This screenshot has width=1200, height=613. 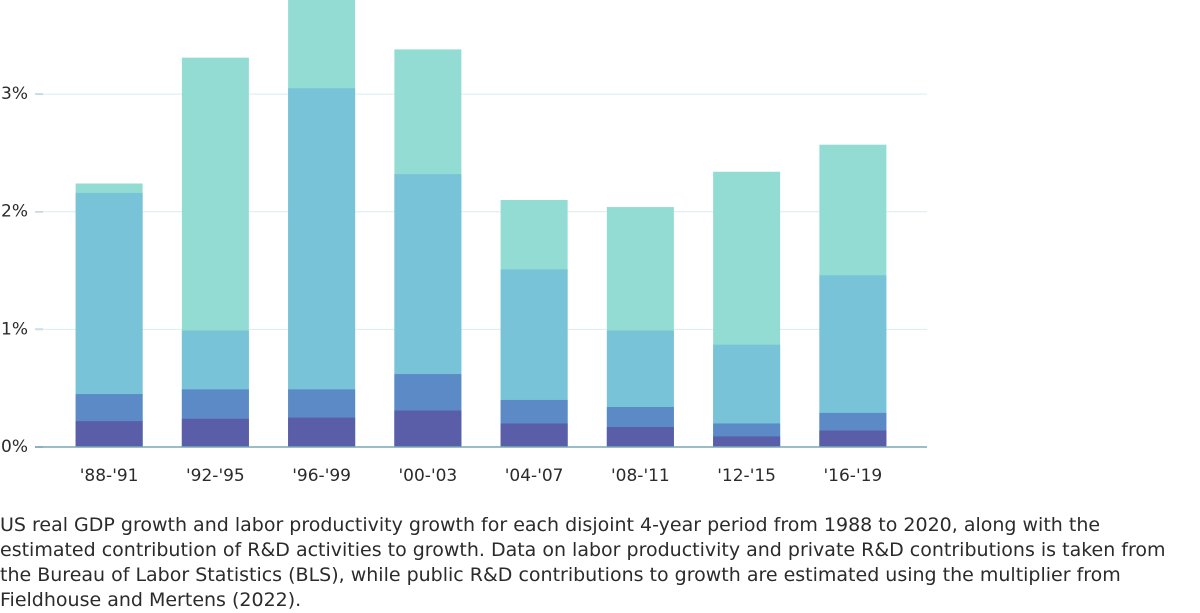 What do you see at coordinates (14, 329) in the screenshot?
I see `y-tick-label: 1%` at bounding box center [14, 329].